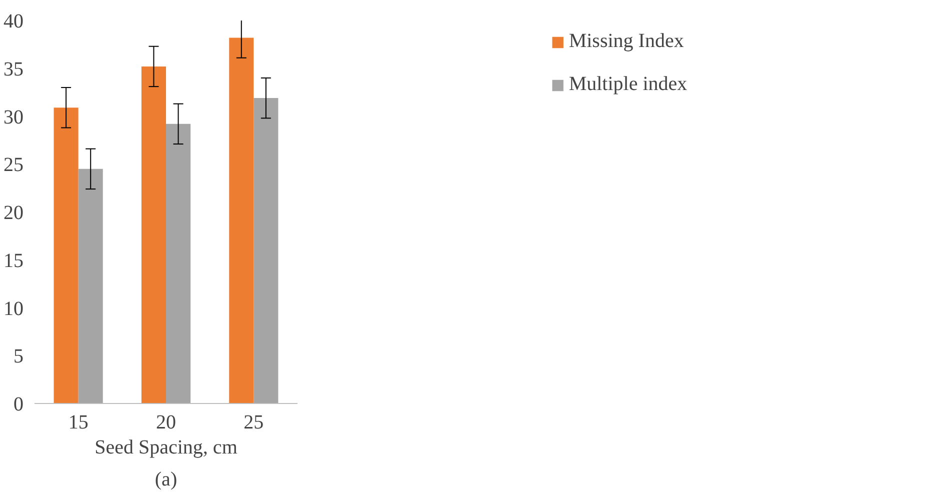 The height and width of the screenshot is (500, 949). Describe the element at coordinates (166, 479) in the screenshot. I see `text: (a)` at that location.